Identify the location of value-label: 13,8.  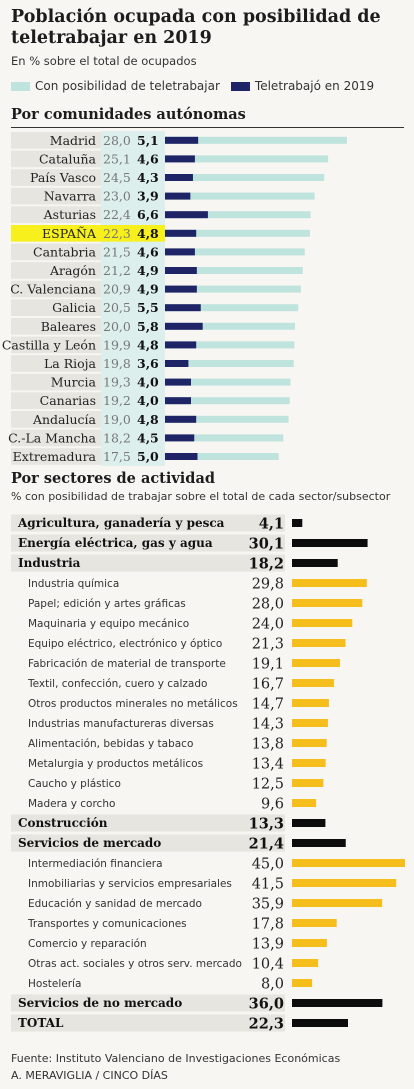
(268, 745).